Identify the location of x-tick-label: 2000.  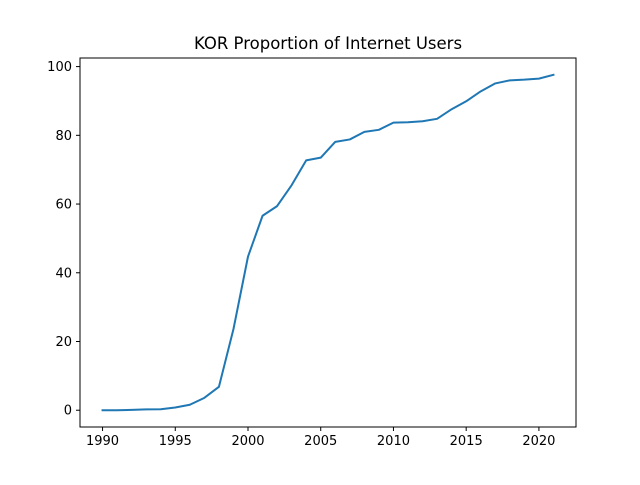
(247, 441).